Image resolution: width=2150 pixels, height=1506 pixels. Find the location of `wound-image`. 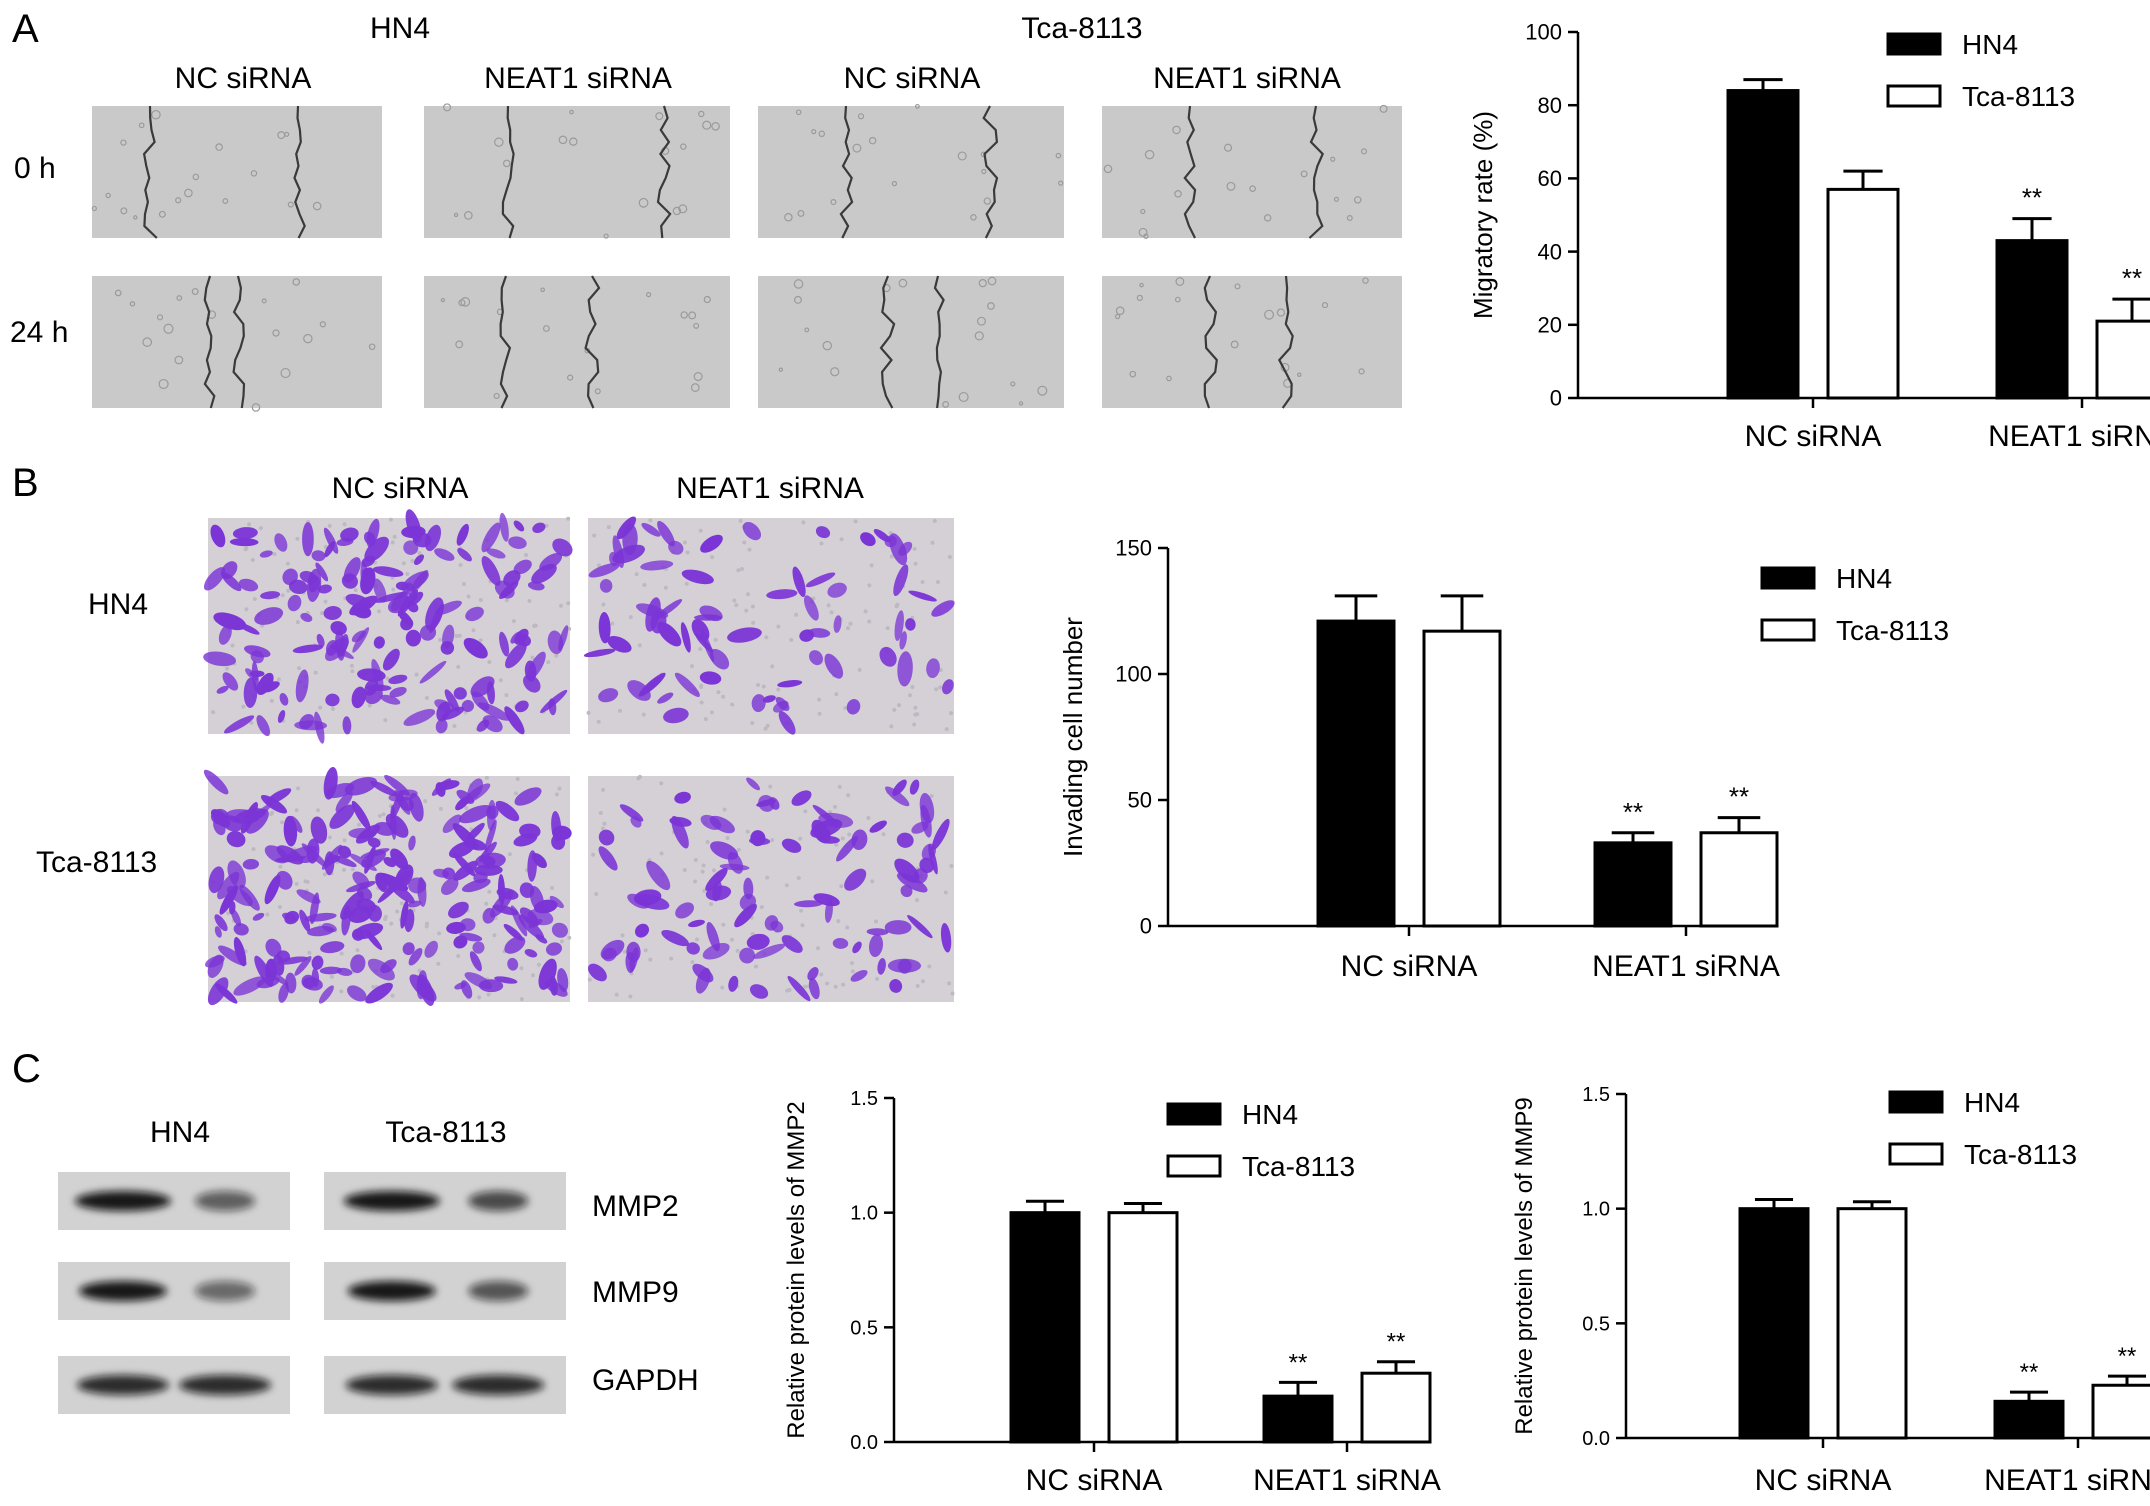

wound-image is located at coordinates (236, 172).